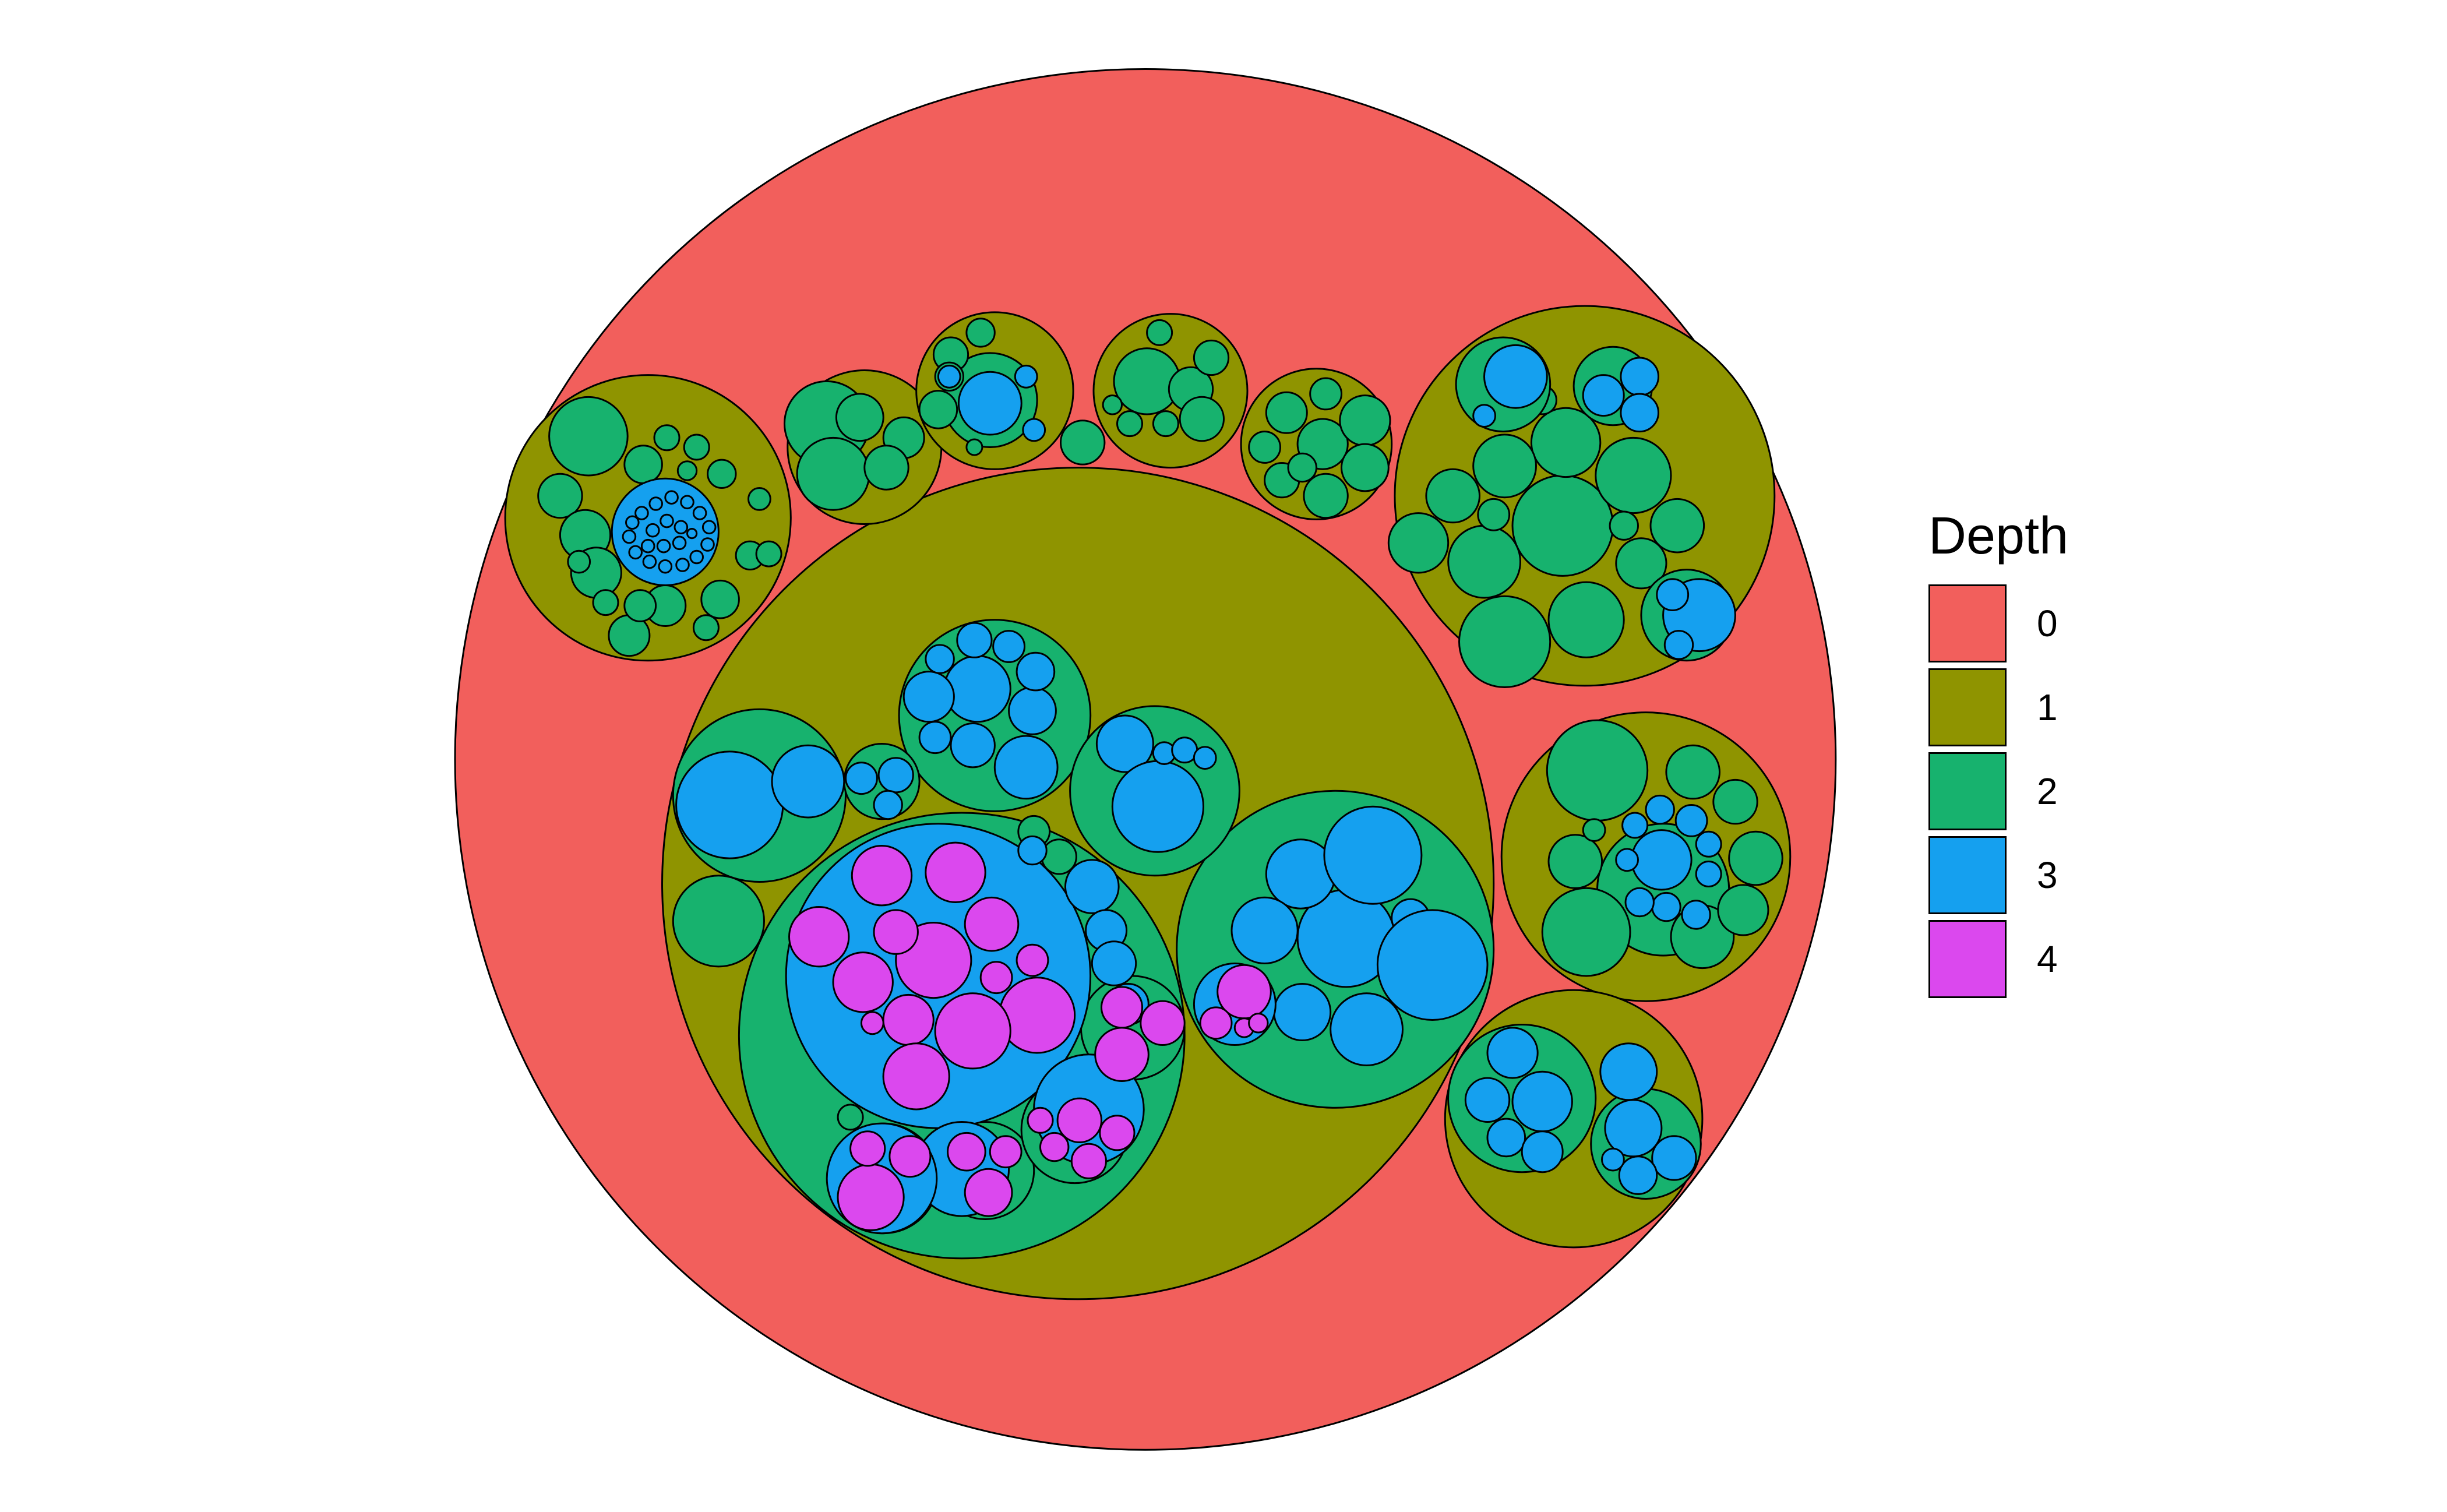 Image resolution: width=2447 pixels, height=1512 pixels. I want to click on legend-label-depth-4: 4, so click(2047, 959).